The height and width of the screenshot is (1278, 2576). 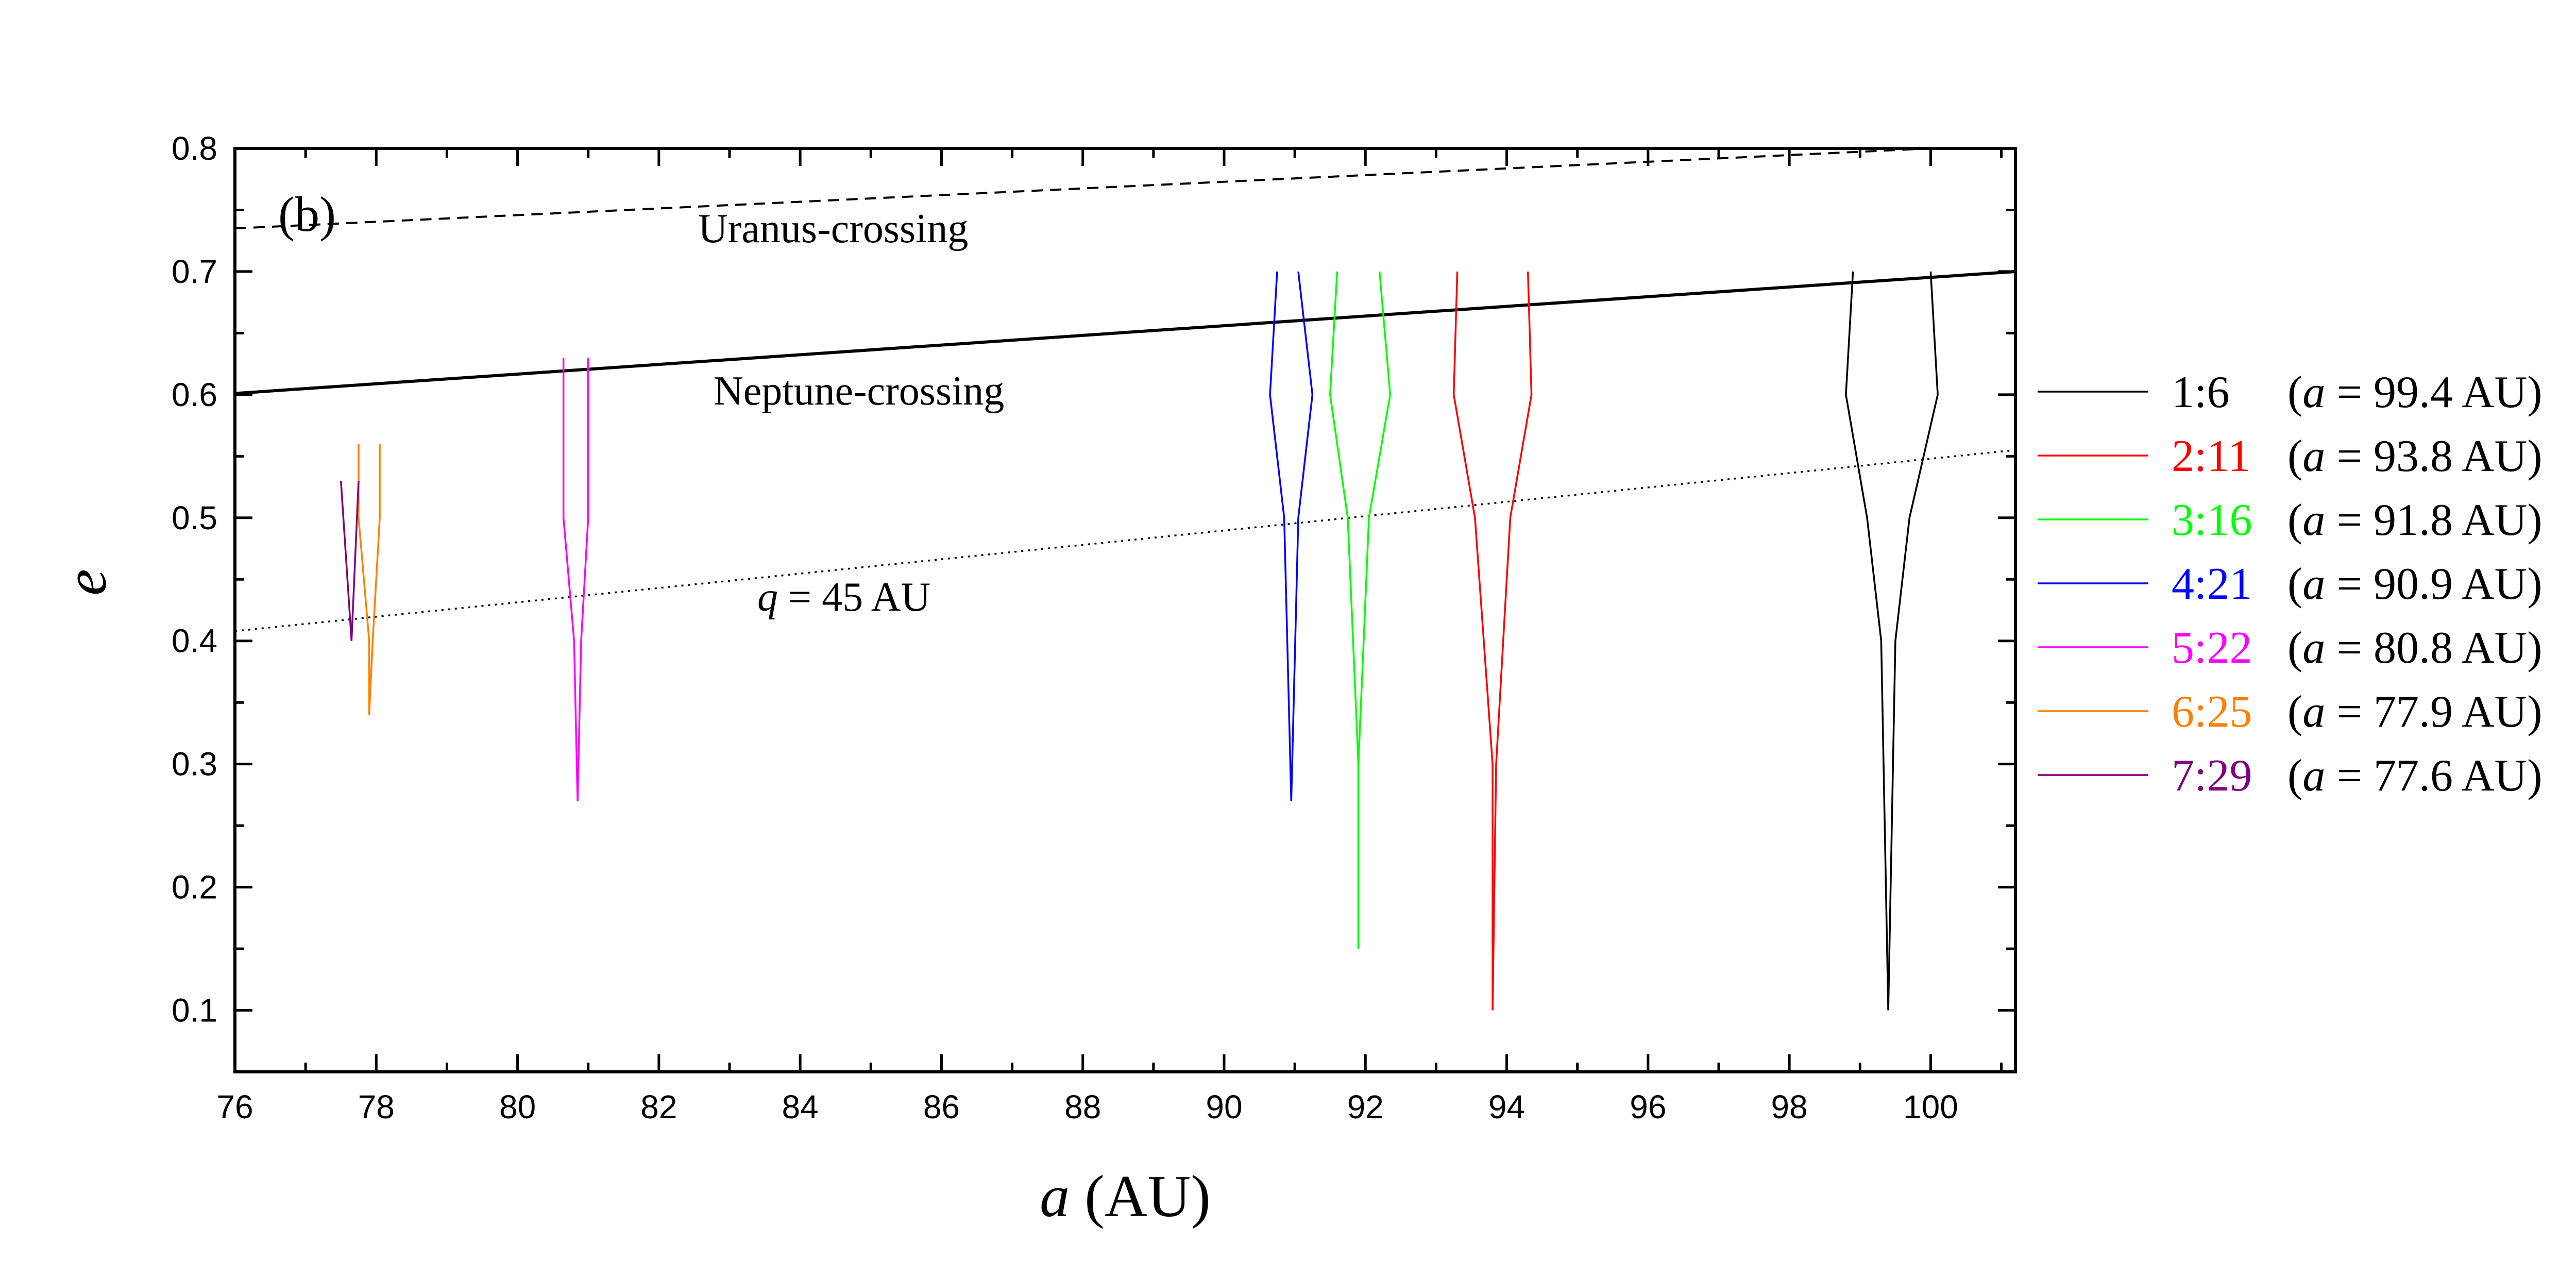 What do you see at coordinates (1930, 1106) in the screenshot?
I see `x-tick-label: 100` at bounding box center [1930, 1106].